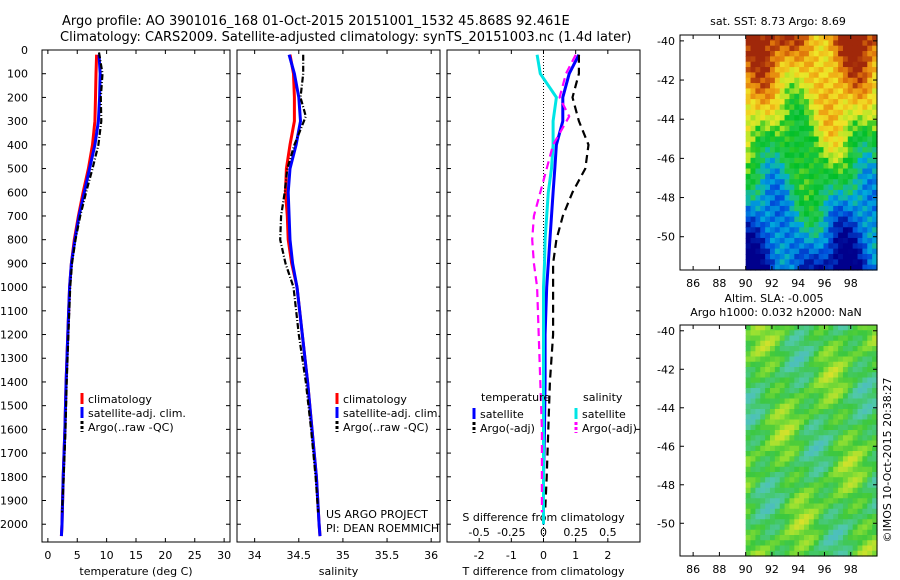 The height and width of the screenshot is (580, 900). Describe the element at coordinates (107, 555) in the screenshot. I see `x-tick-label: 10` at that location.